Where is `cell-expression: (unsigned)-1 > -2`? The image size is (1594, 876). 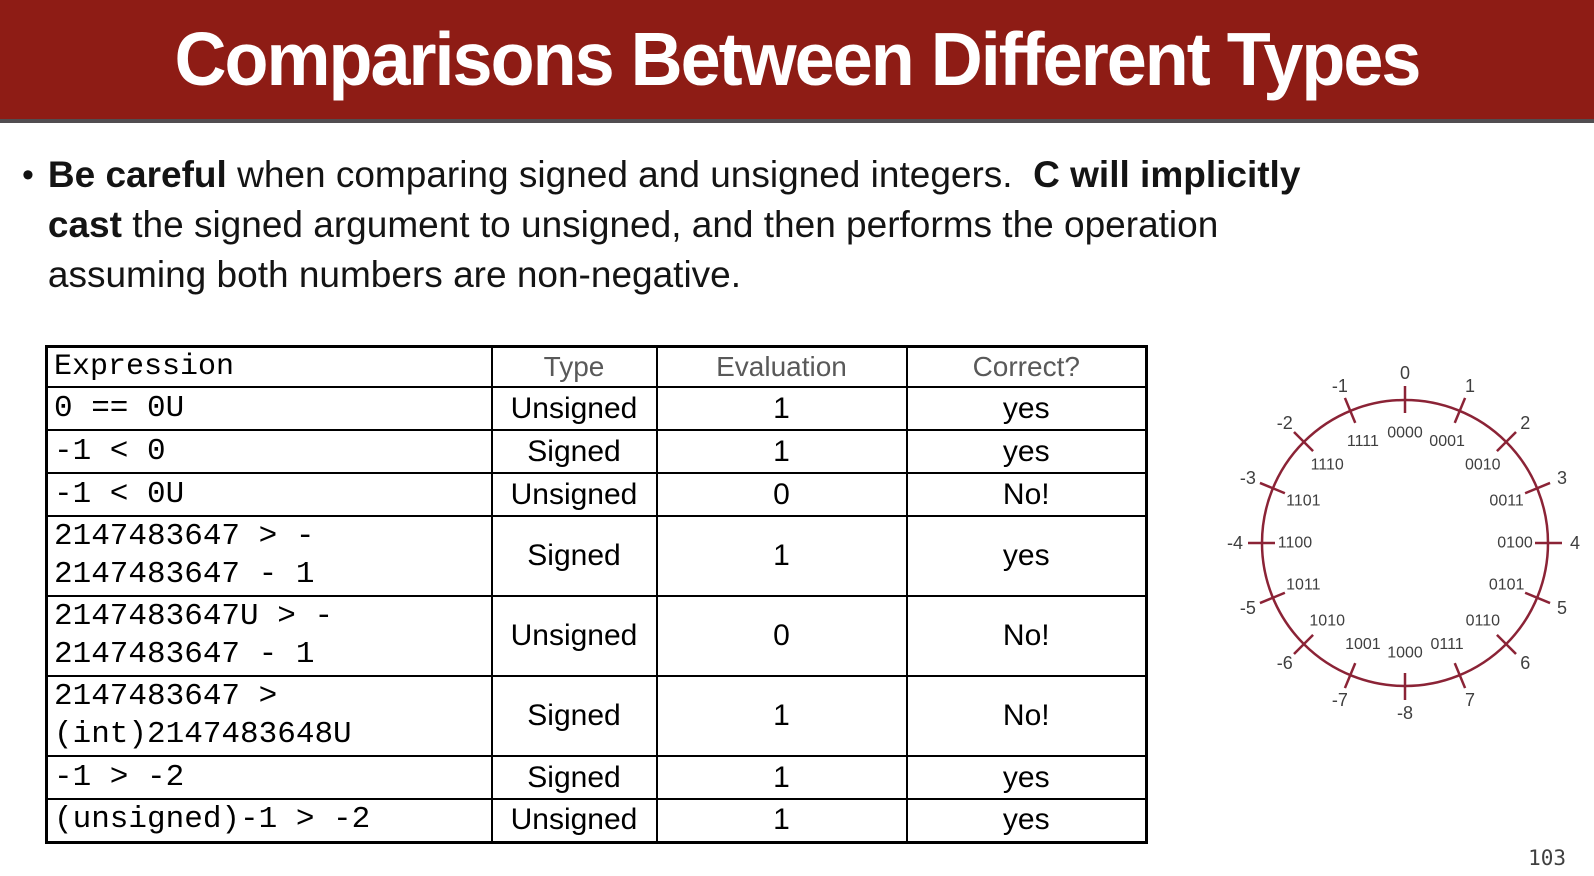 cell-expression: (unsigned)-1 > -2 is located at coordinates (269, 820).